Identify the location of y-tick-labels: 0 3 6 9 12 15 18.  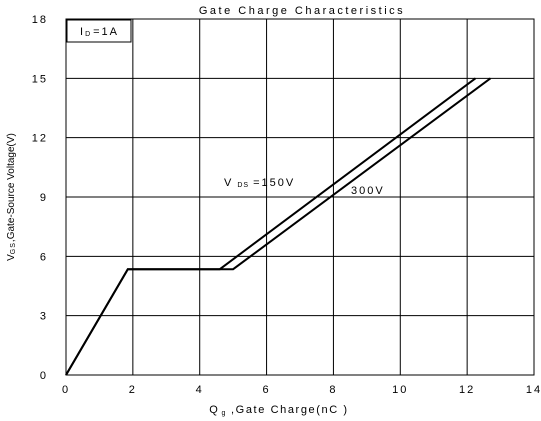
(40, 198).